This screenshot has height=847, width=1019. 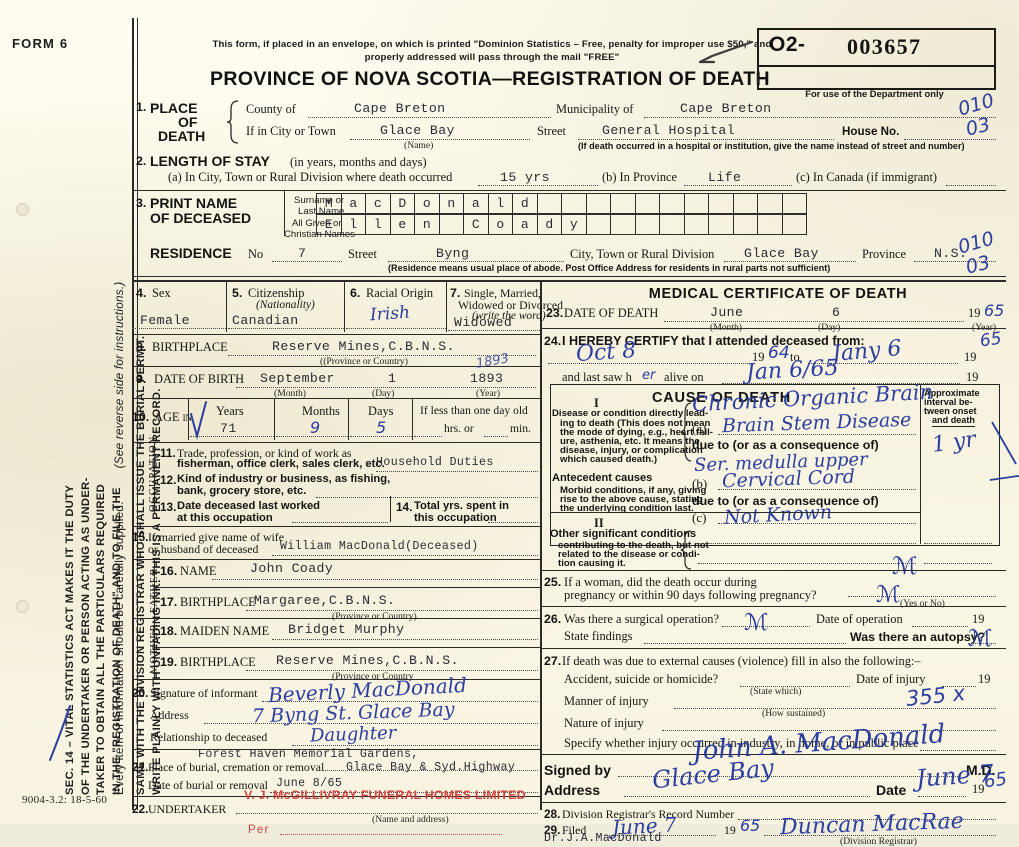 What do you see at coordinates (232, 122) in the screenshot?
I see `place-brace-icon` at bounding box center [232, 122].